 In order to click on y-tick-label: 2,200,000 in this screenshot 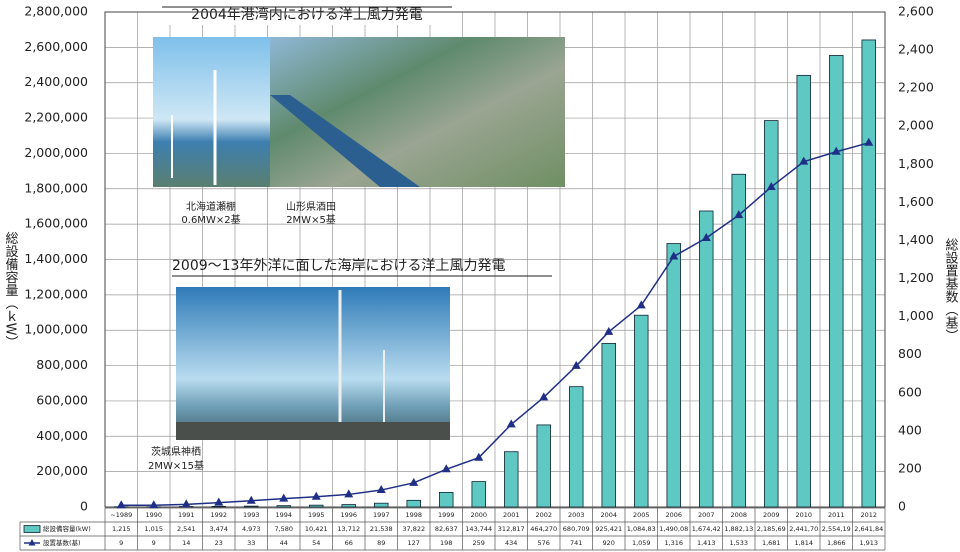, I will do `click(56, 117)`.